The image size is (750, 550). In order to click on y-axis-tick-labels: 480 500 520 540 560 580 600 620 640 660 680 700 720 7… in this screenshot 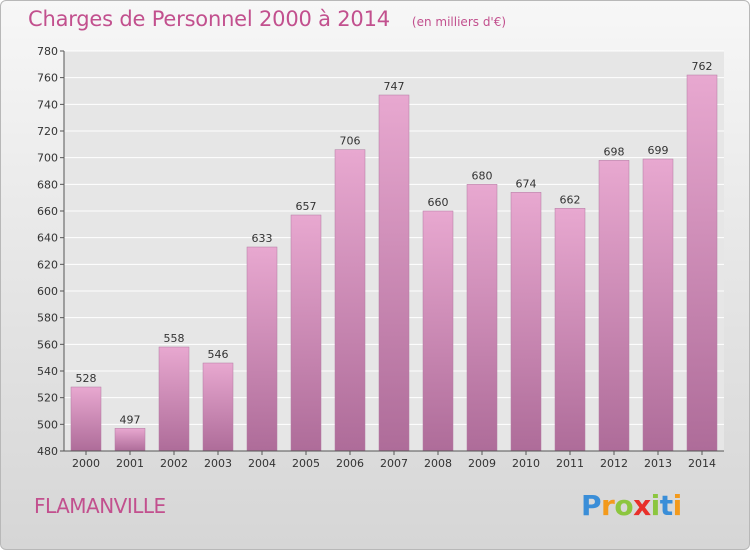, I will do `click(50, 251)`.